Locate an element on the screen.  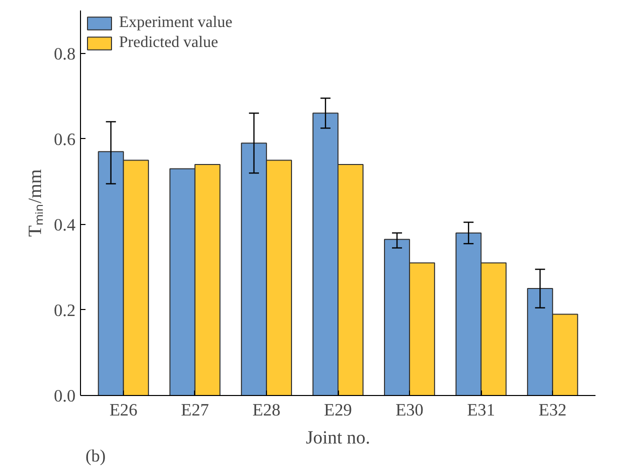
x-tick-label: E26 is located at coordinates (123, 410).